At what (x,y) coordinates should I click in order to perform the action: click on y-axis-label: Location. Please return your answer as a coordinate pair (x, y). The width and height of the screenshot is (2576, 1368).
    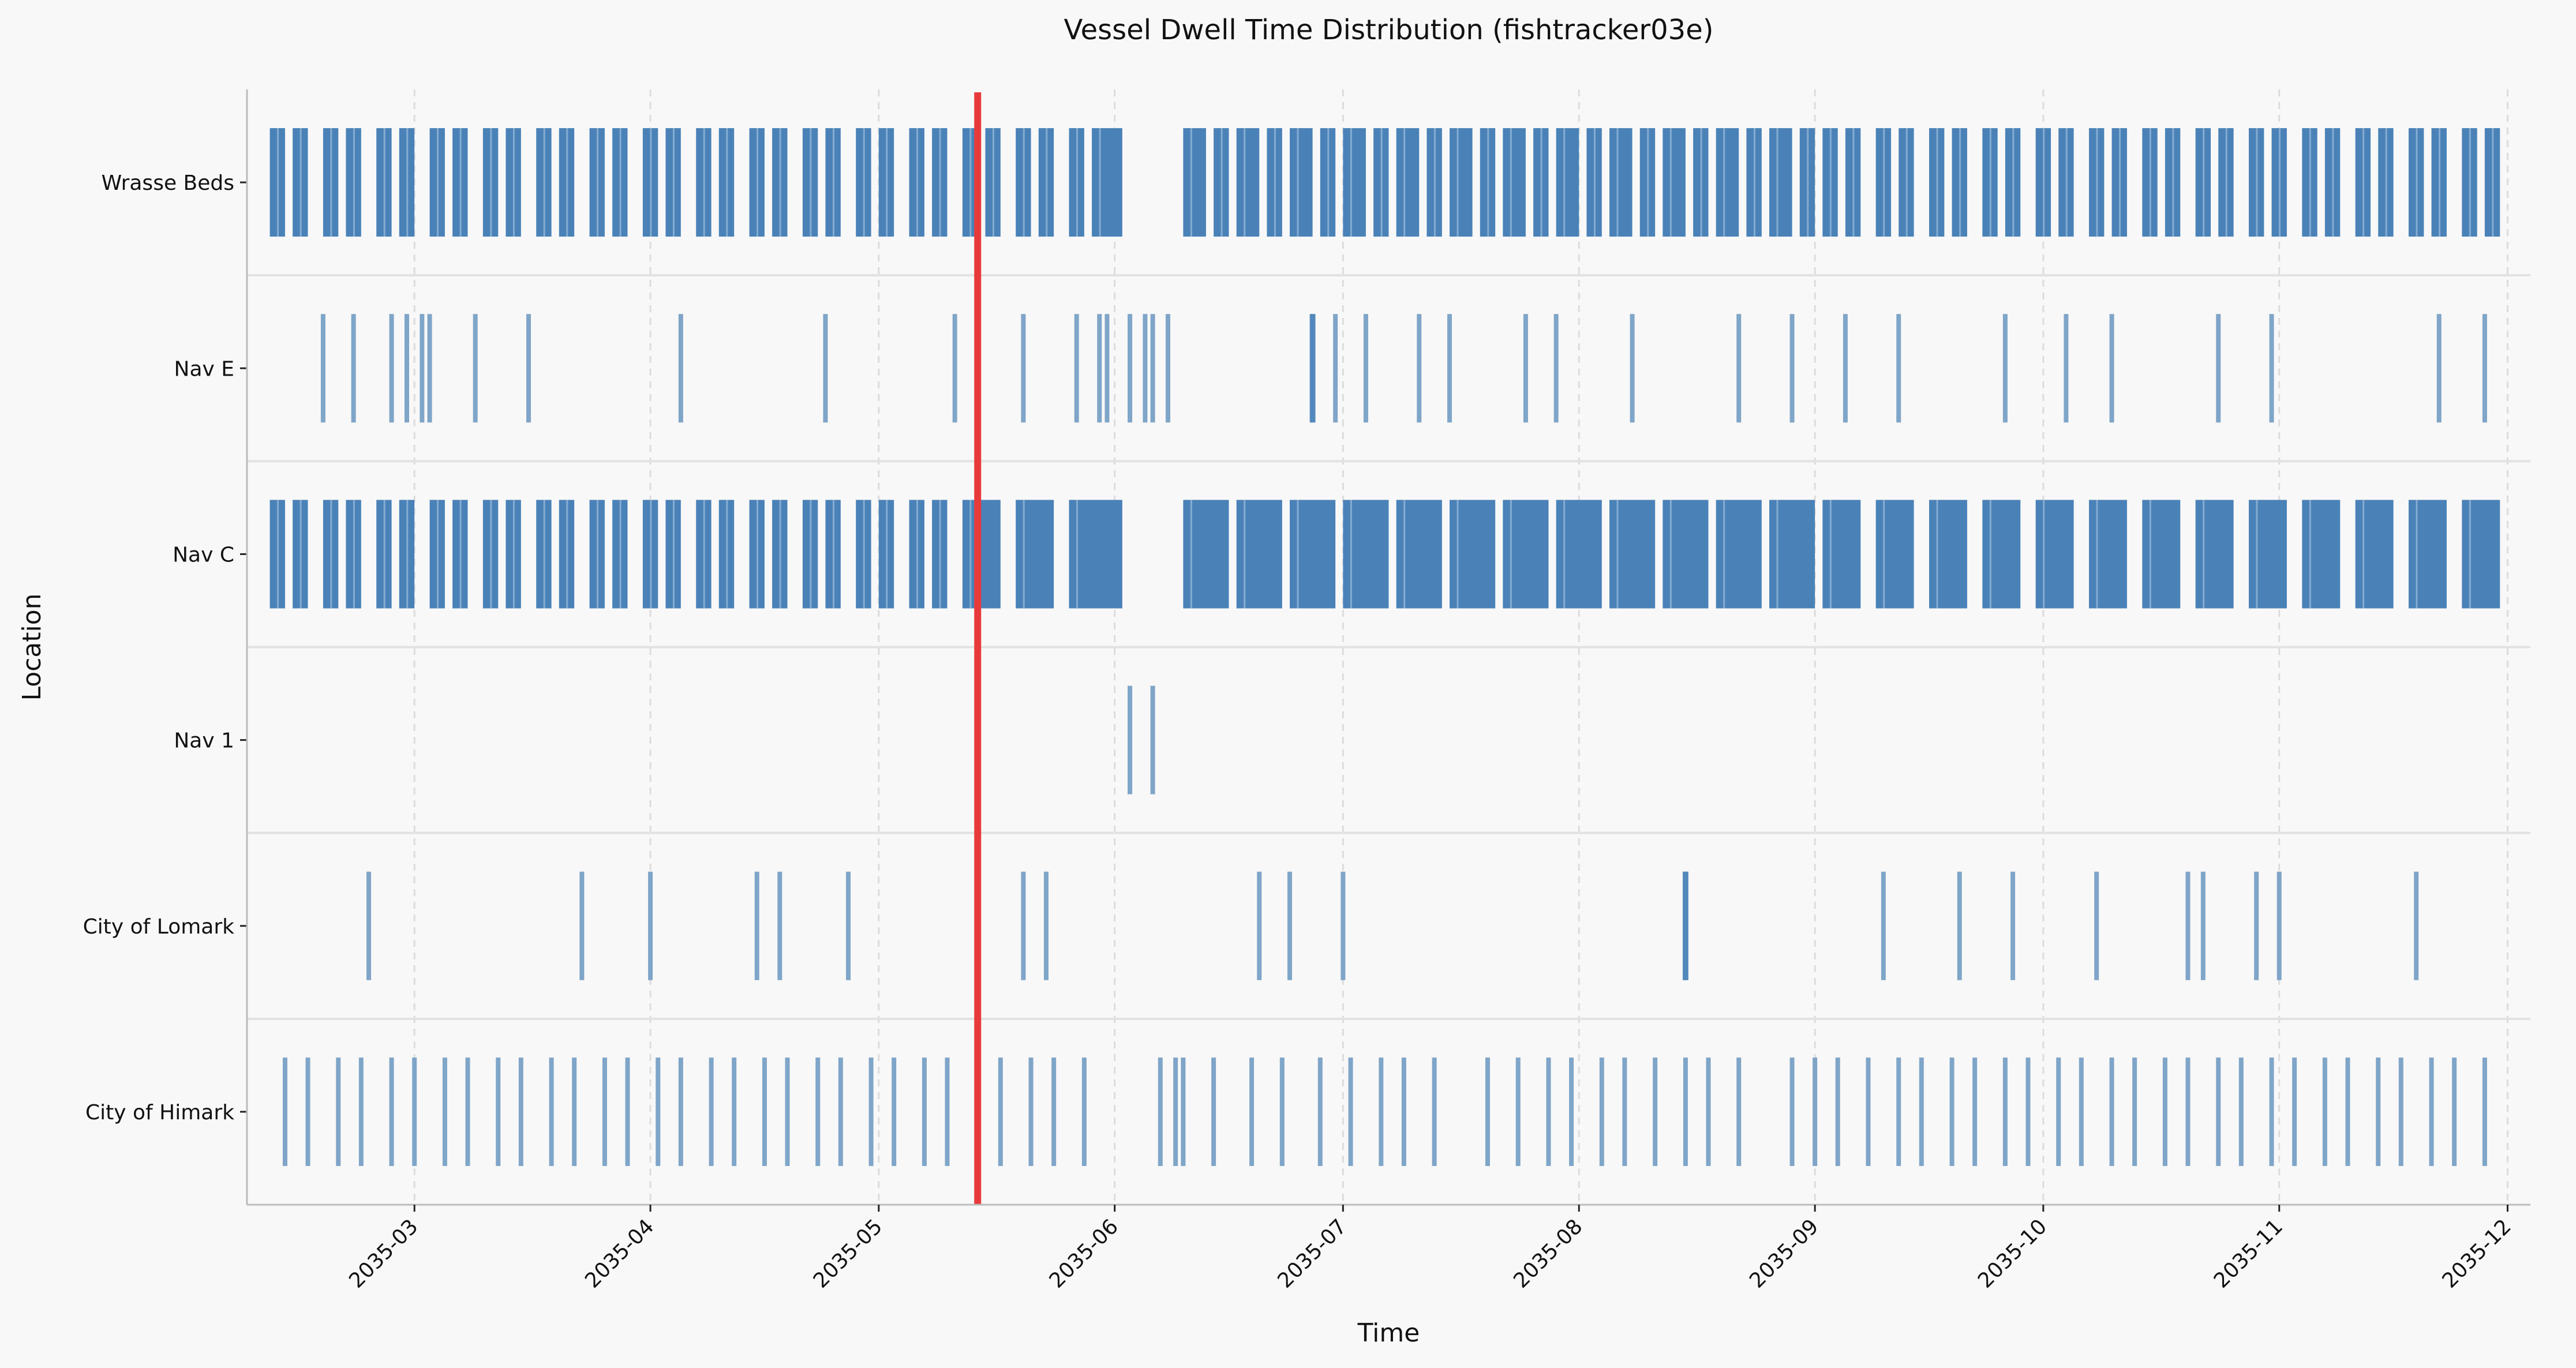
    Looking at the image, I should click on (32, 646).